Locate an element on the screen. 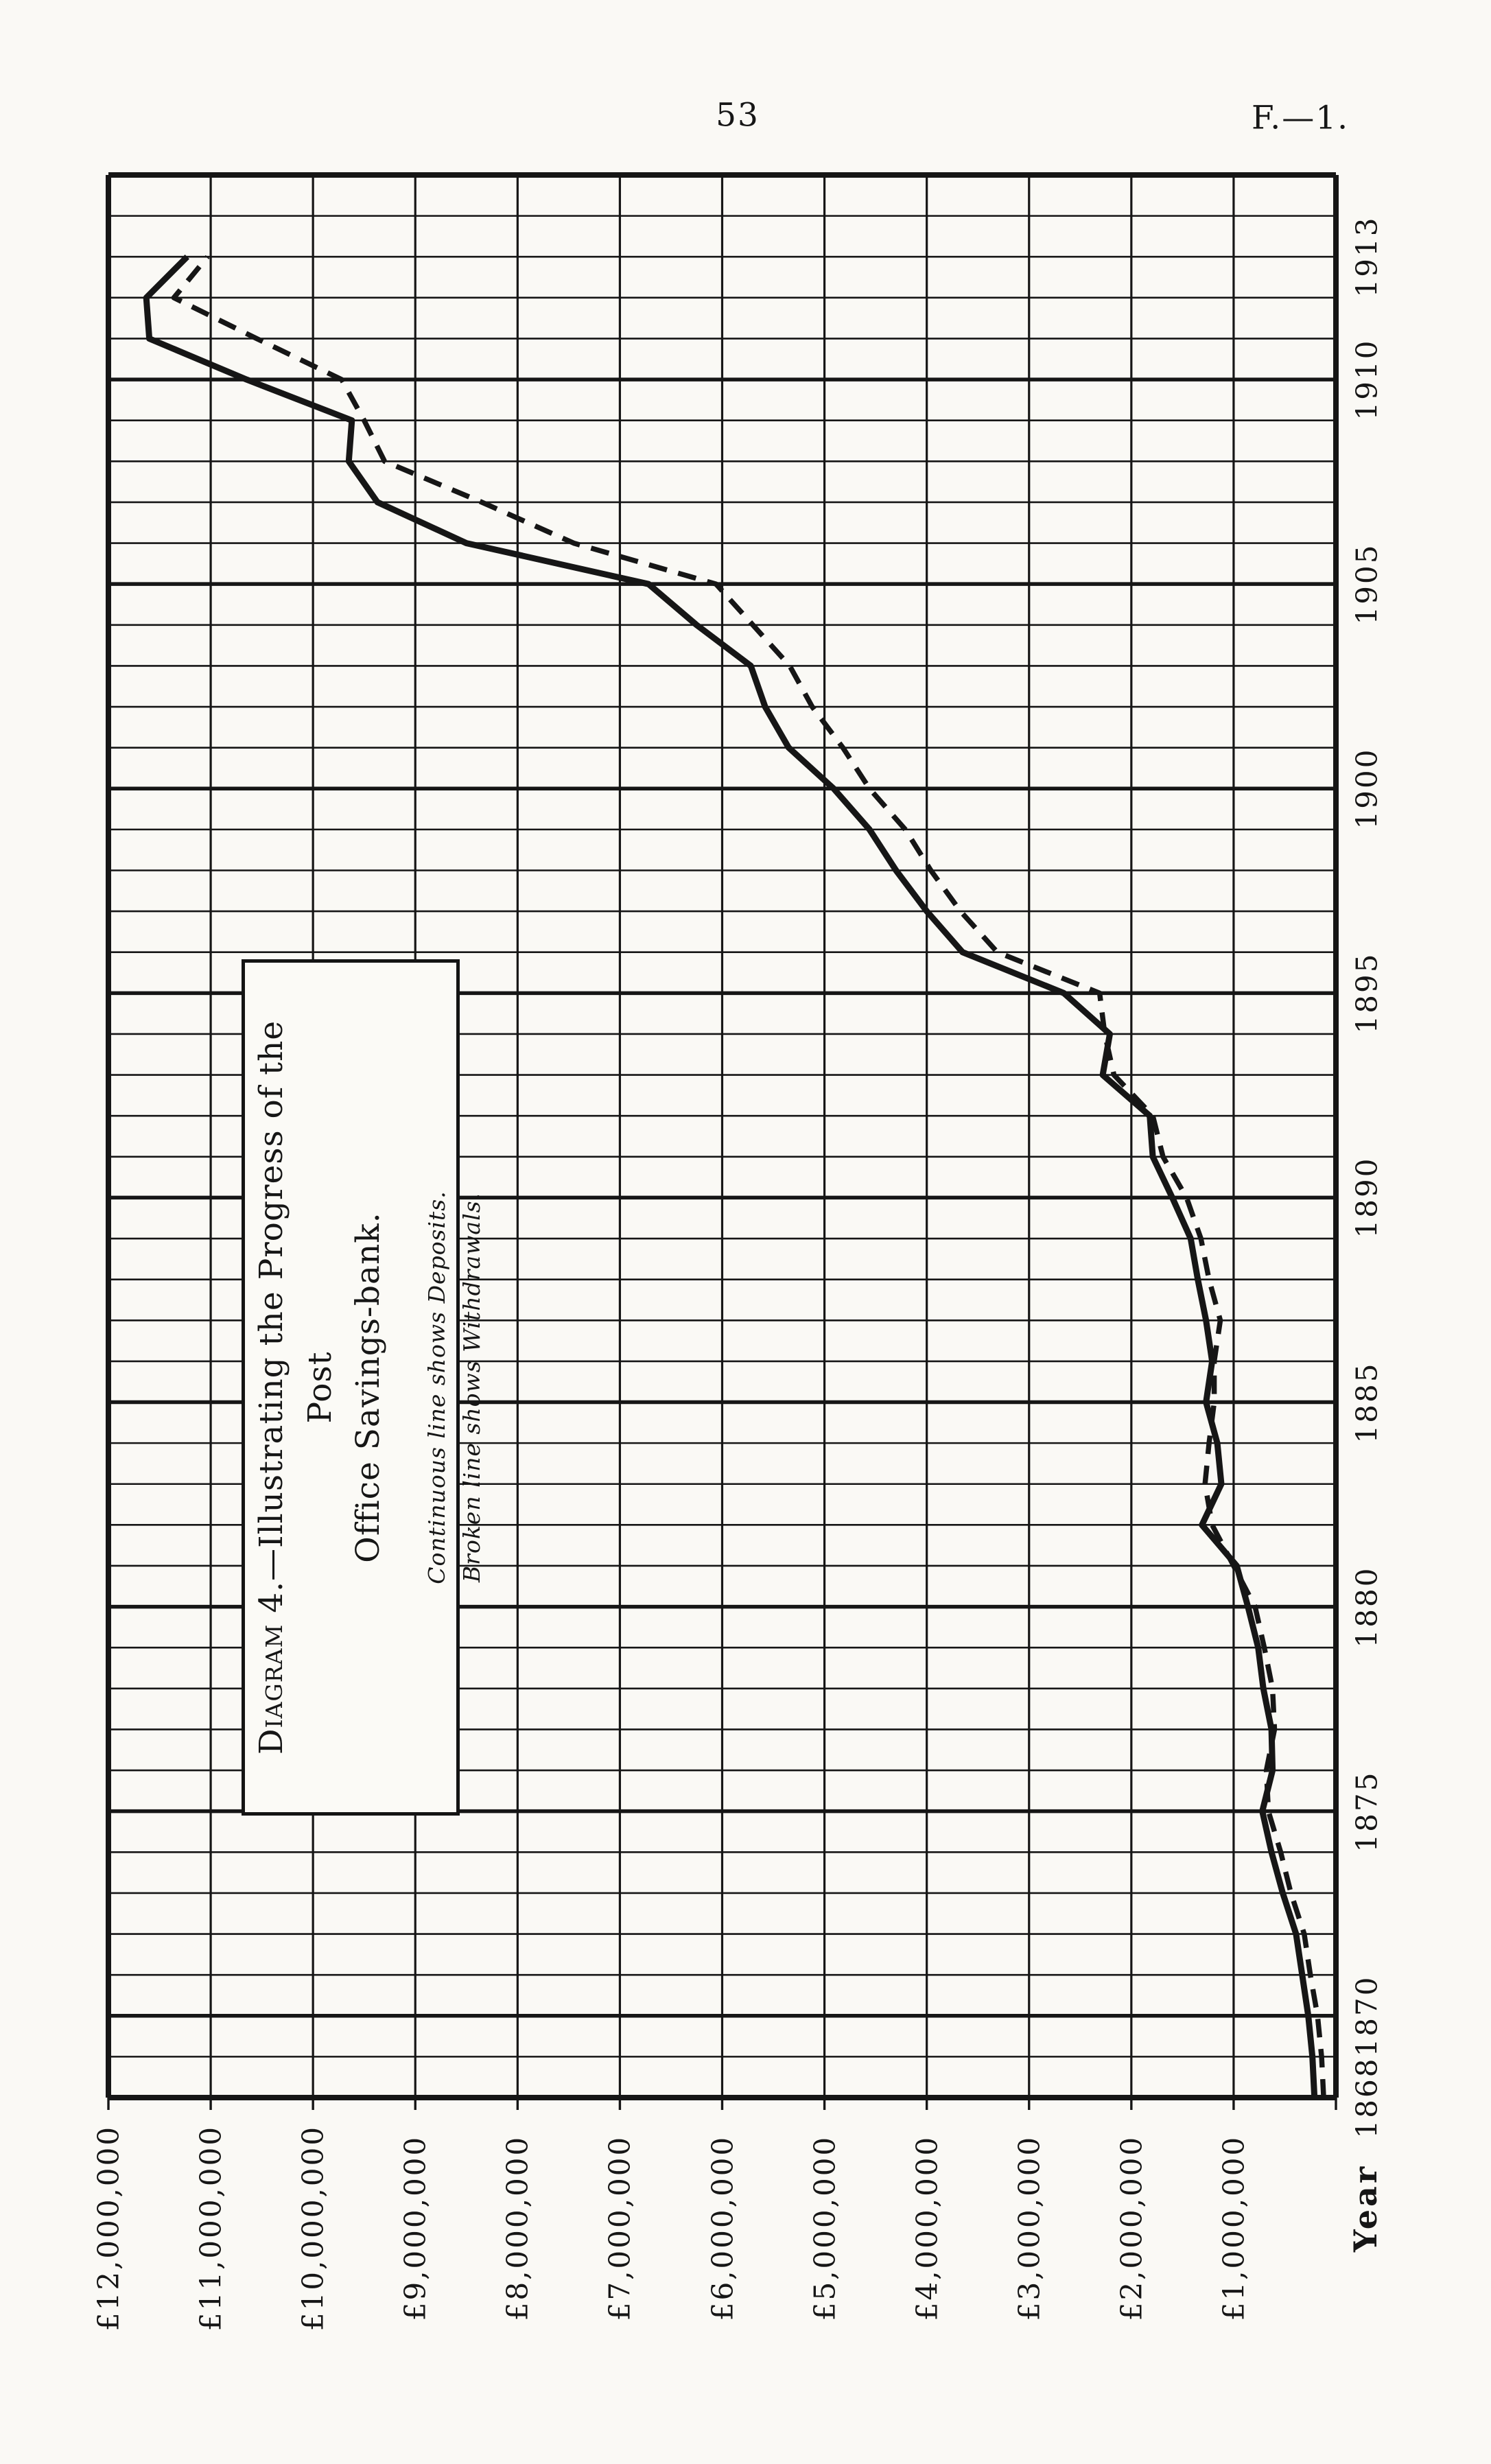 The height and width of the screenshot is (2464, 1491). money-tick-label: £11,000,000 is located at coordinates (210, 2228).